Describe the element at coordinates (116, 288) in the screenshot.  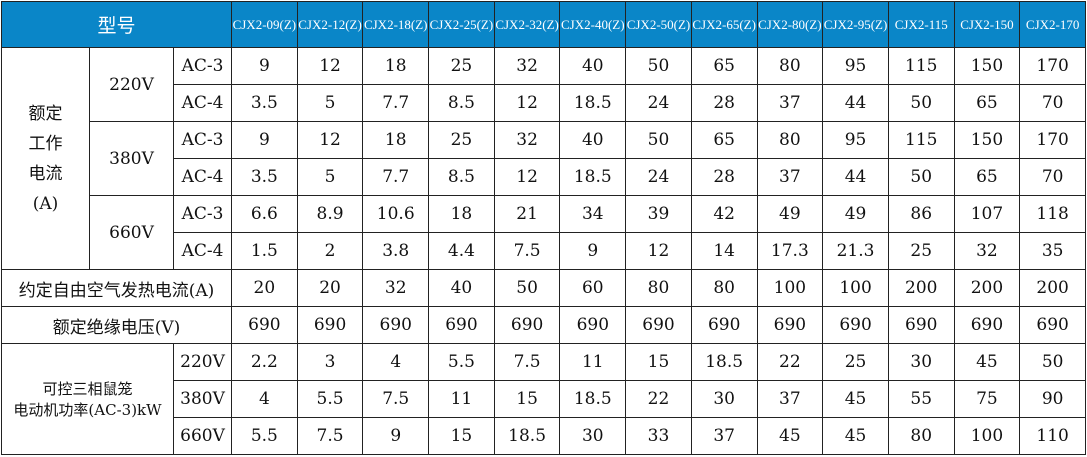
I see `thermal-label: 约定自由空气发热电流(A)` at that location.